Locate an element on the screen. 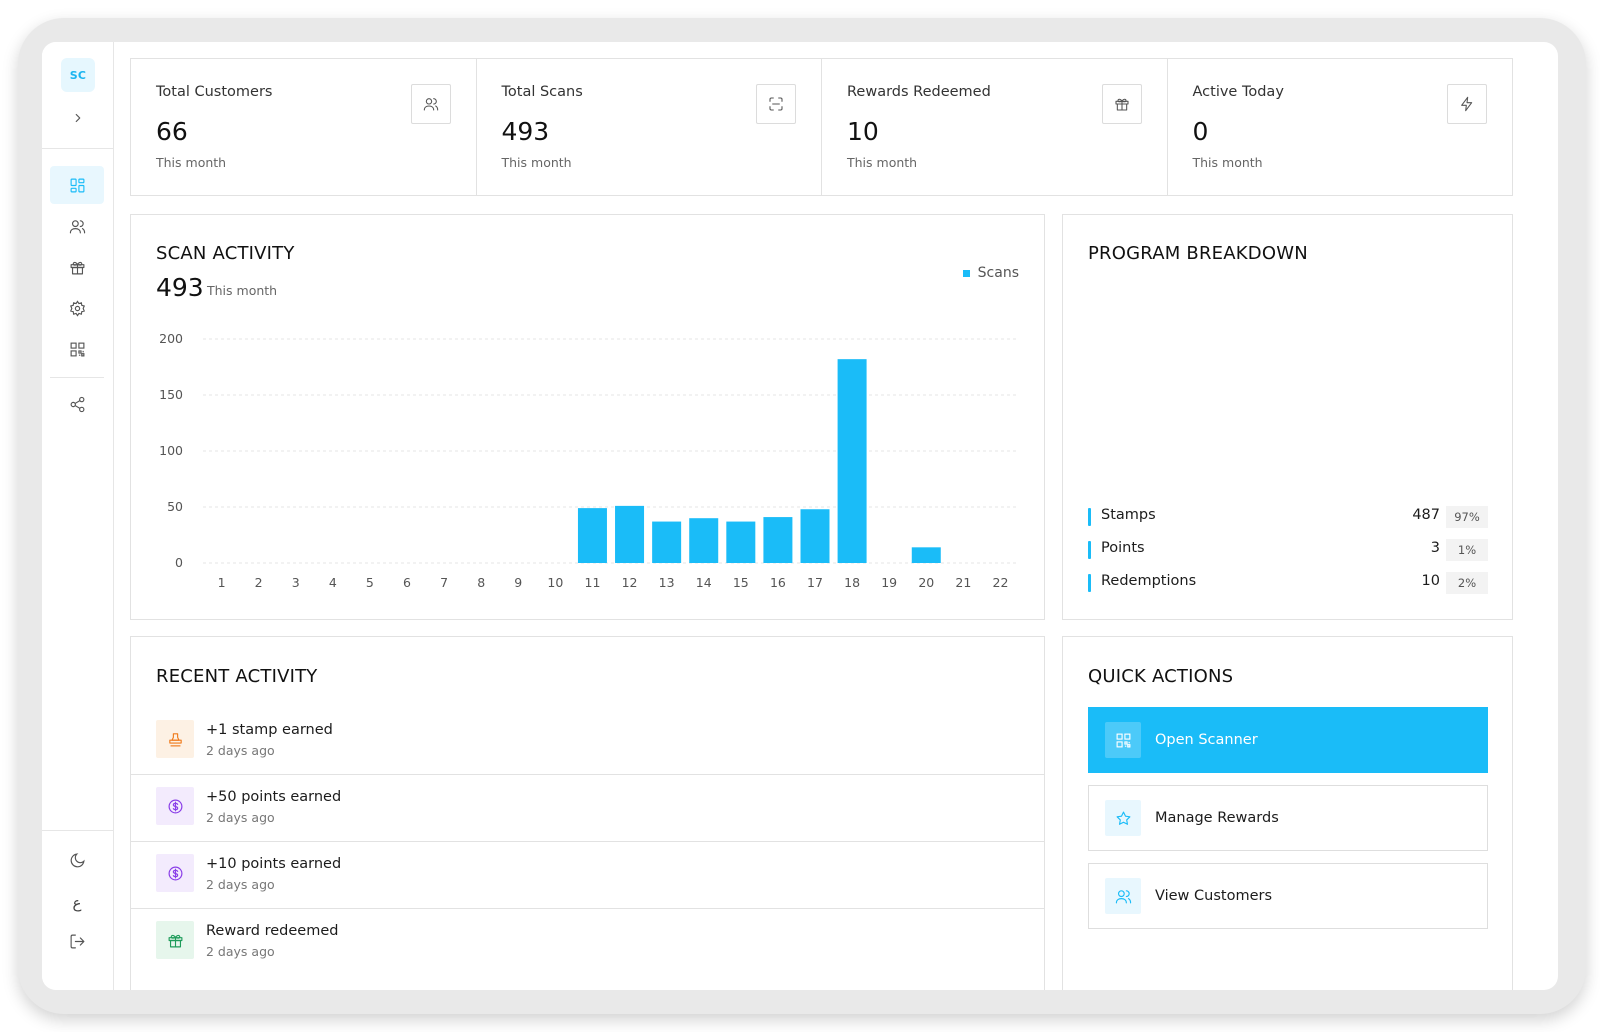 This screenshot has width=1600, height=1032. y-tick-label: 50 is located at coordinates (175, 506).